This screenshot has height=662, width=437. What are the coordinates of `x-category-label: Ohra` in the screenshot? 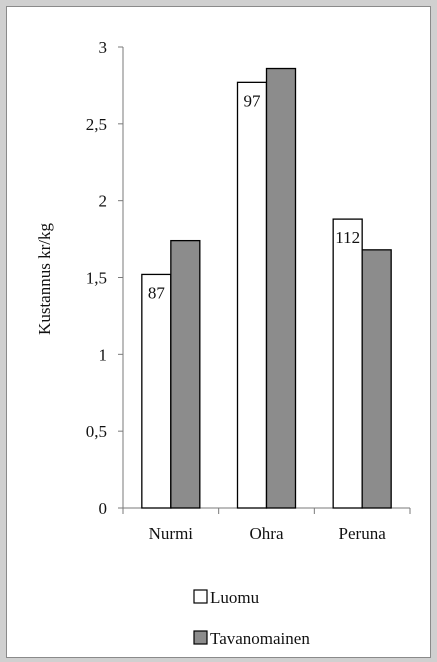 It's located at (267, 533).